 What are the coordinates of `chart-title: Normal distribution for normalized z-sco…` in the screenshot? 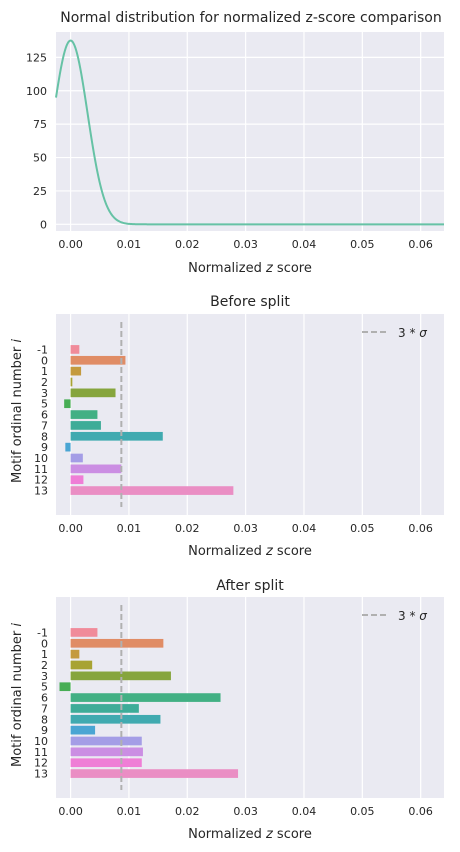 It's located at (251, 18).